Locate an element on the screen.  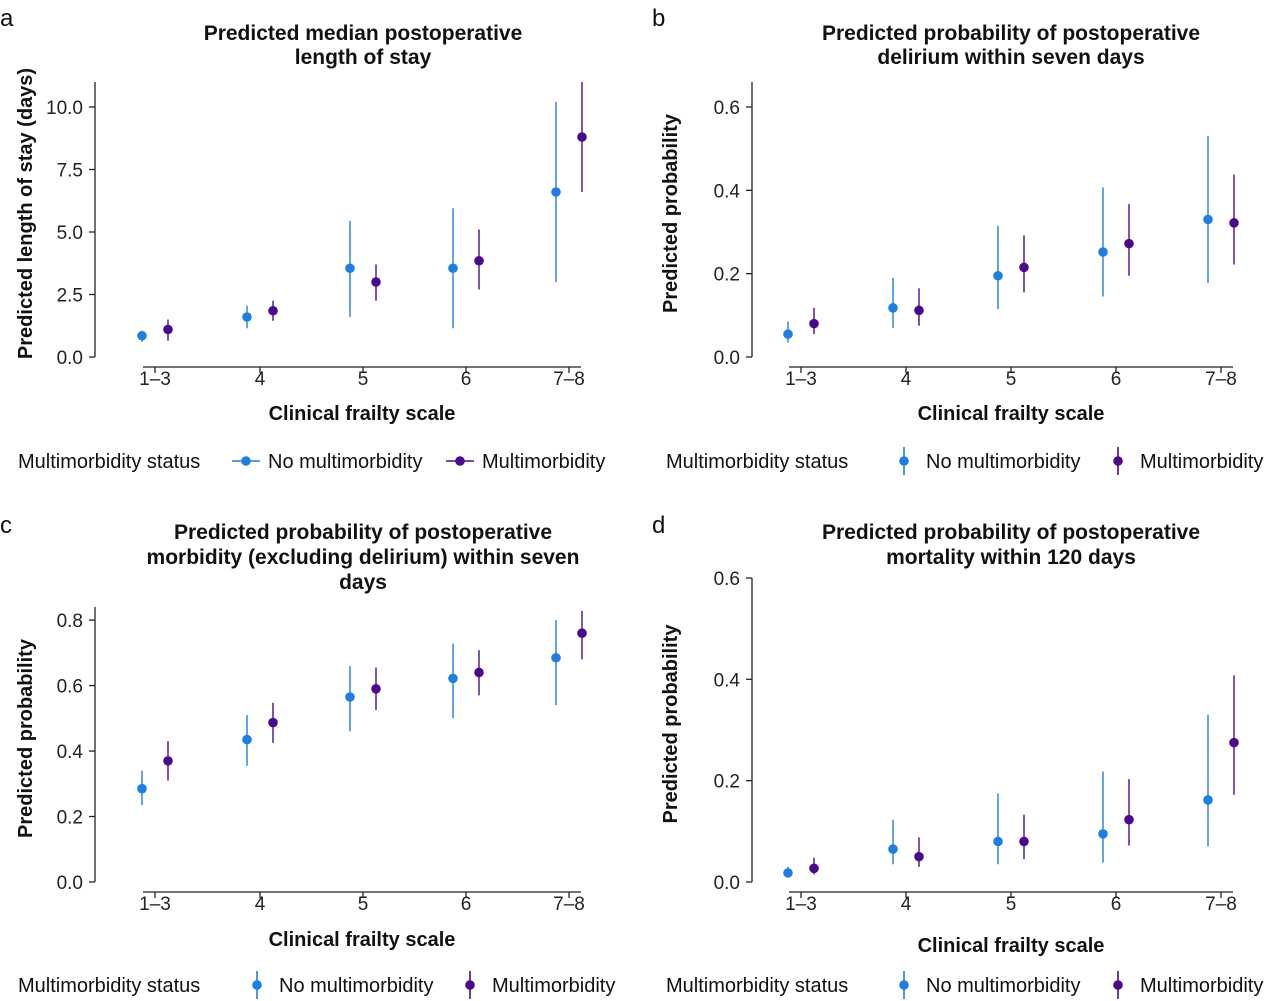
y-tick-label: 7.5 is located at coordinates (70, 171).